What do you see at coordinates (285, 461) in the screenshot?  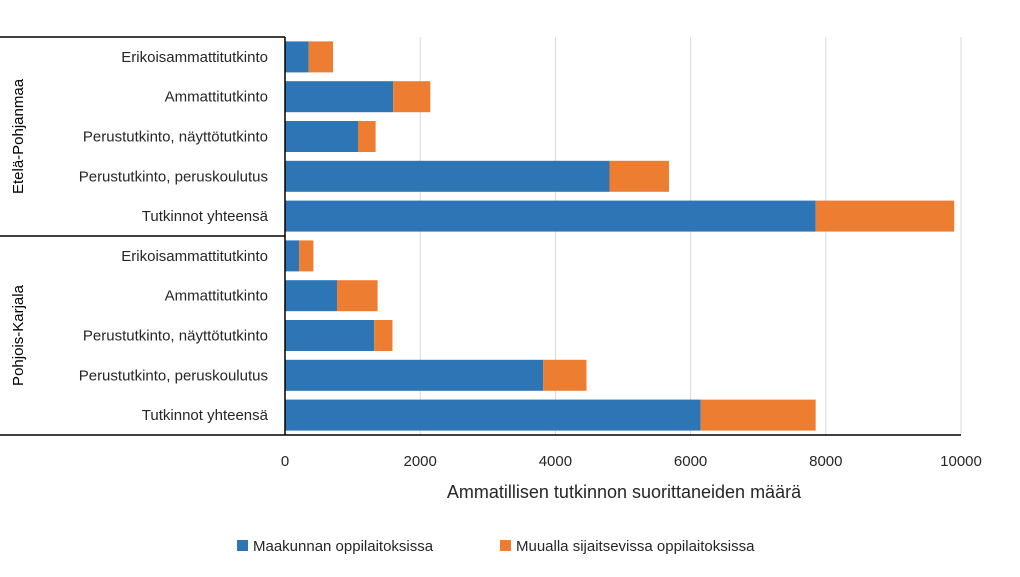 I see `x-tick-label: 0` at bounding box center [285, 461].